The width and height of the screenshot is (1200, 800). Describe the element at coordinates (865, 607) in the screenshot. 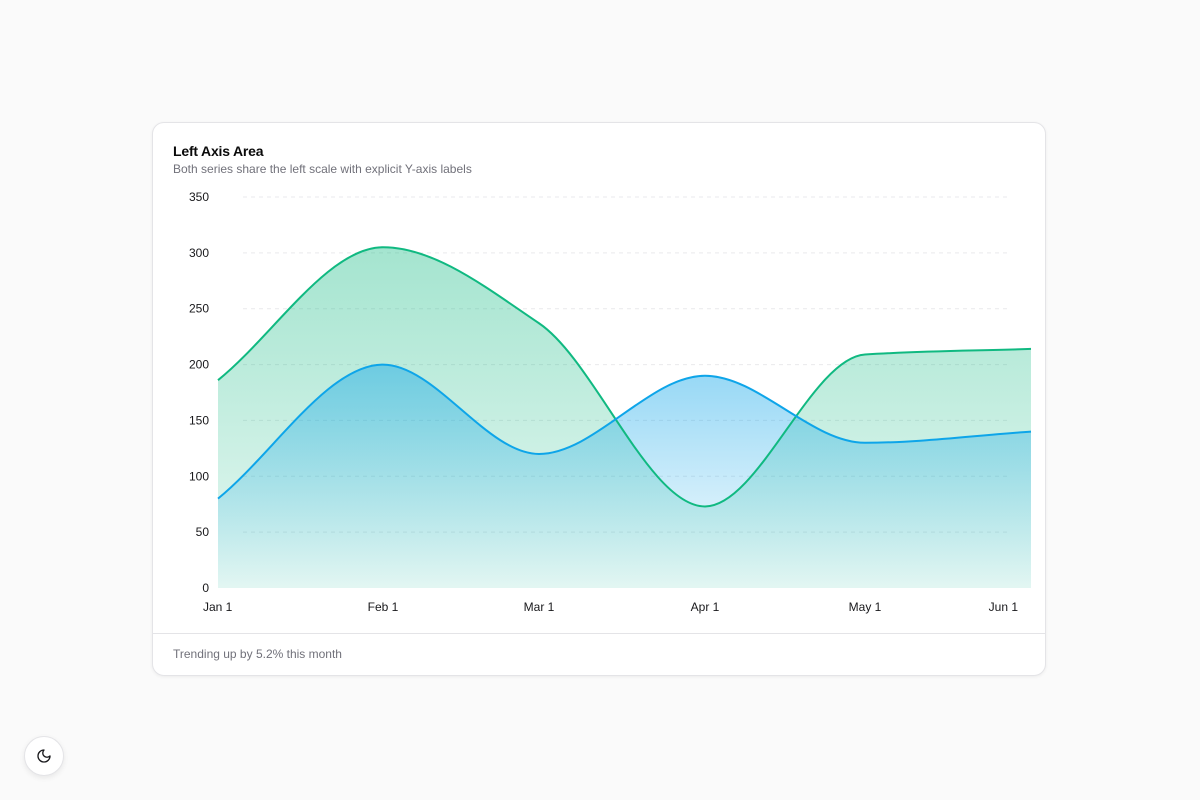

I see `x-tick-label: May 1` at that location.